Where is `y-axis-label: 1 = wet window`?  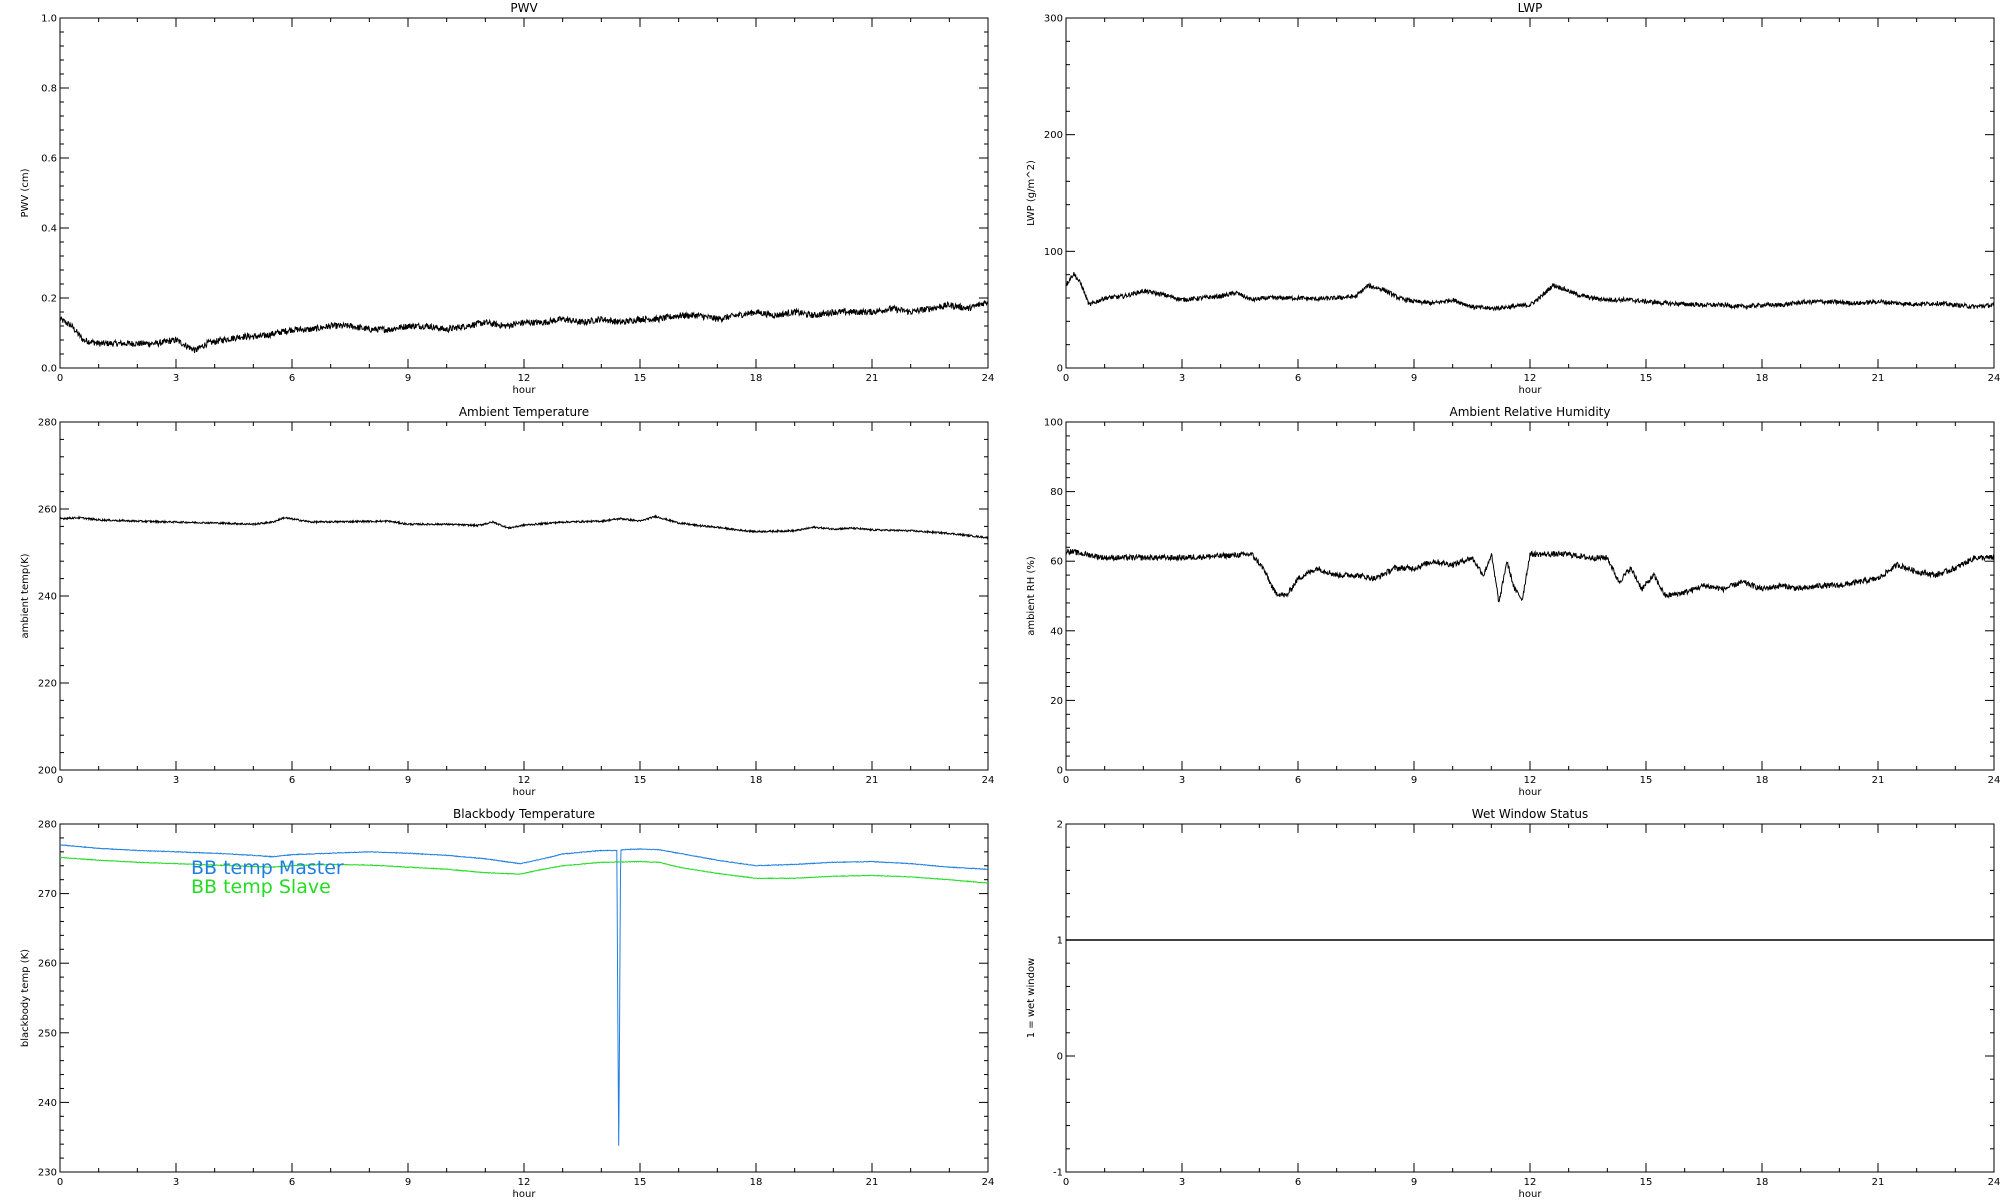 y-axis-label: 1 = wet window is located at coordinates (1031, 998).